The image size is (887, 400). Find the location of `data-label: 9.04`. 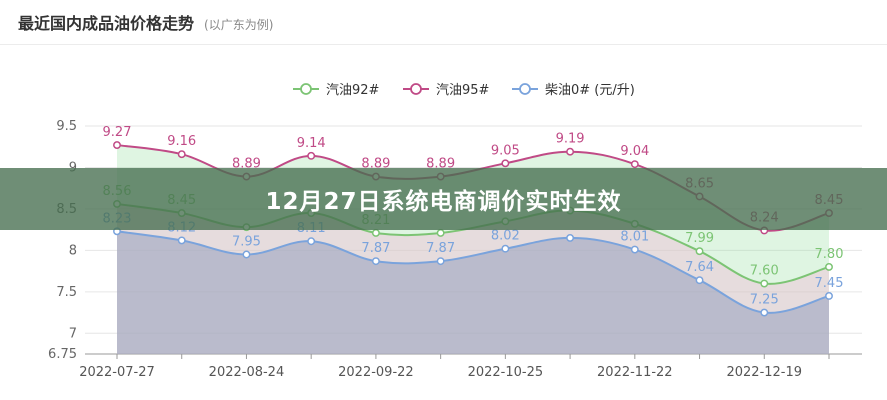

data-label: 9.04 is located at coordinates (634, 151).